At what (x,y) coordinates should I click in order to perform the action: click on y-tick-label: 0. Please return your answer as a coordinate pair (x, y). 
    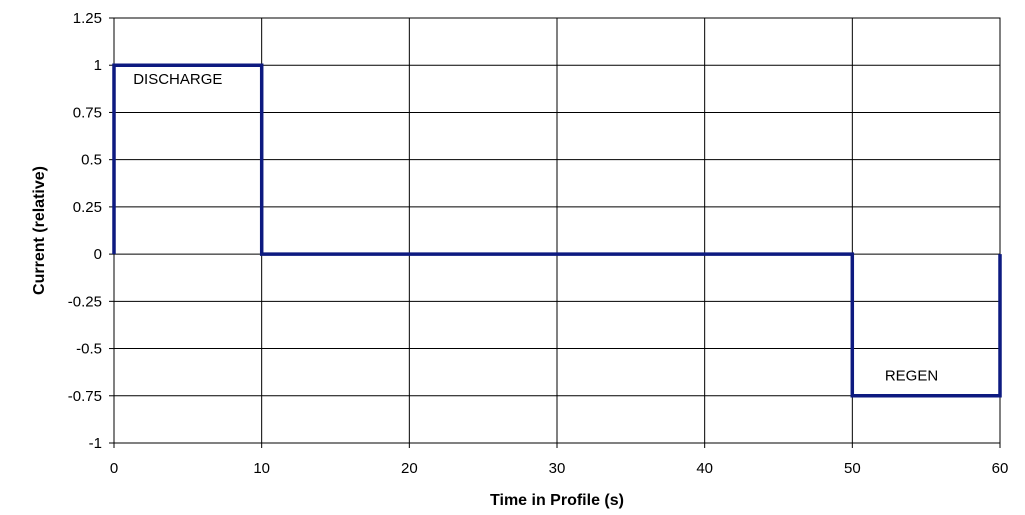
    Looking at the image, I should click on (98, 254).